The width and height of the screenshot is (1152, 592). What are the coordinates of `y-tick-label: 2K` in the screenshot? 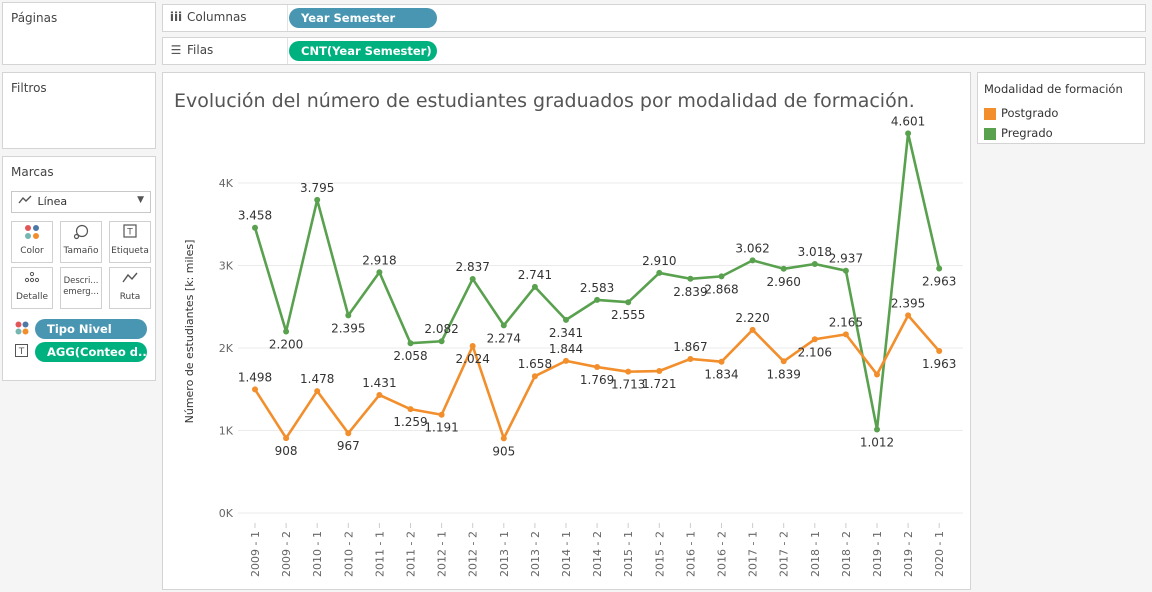 It's located at (226, 348).